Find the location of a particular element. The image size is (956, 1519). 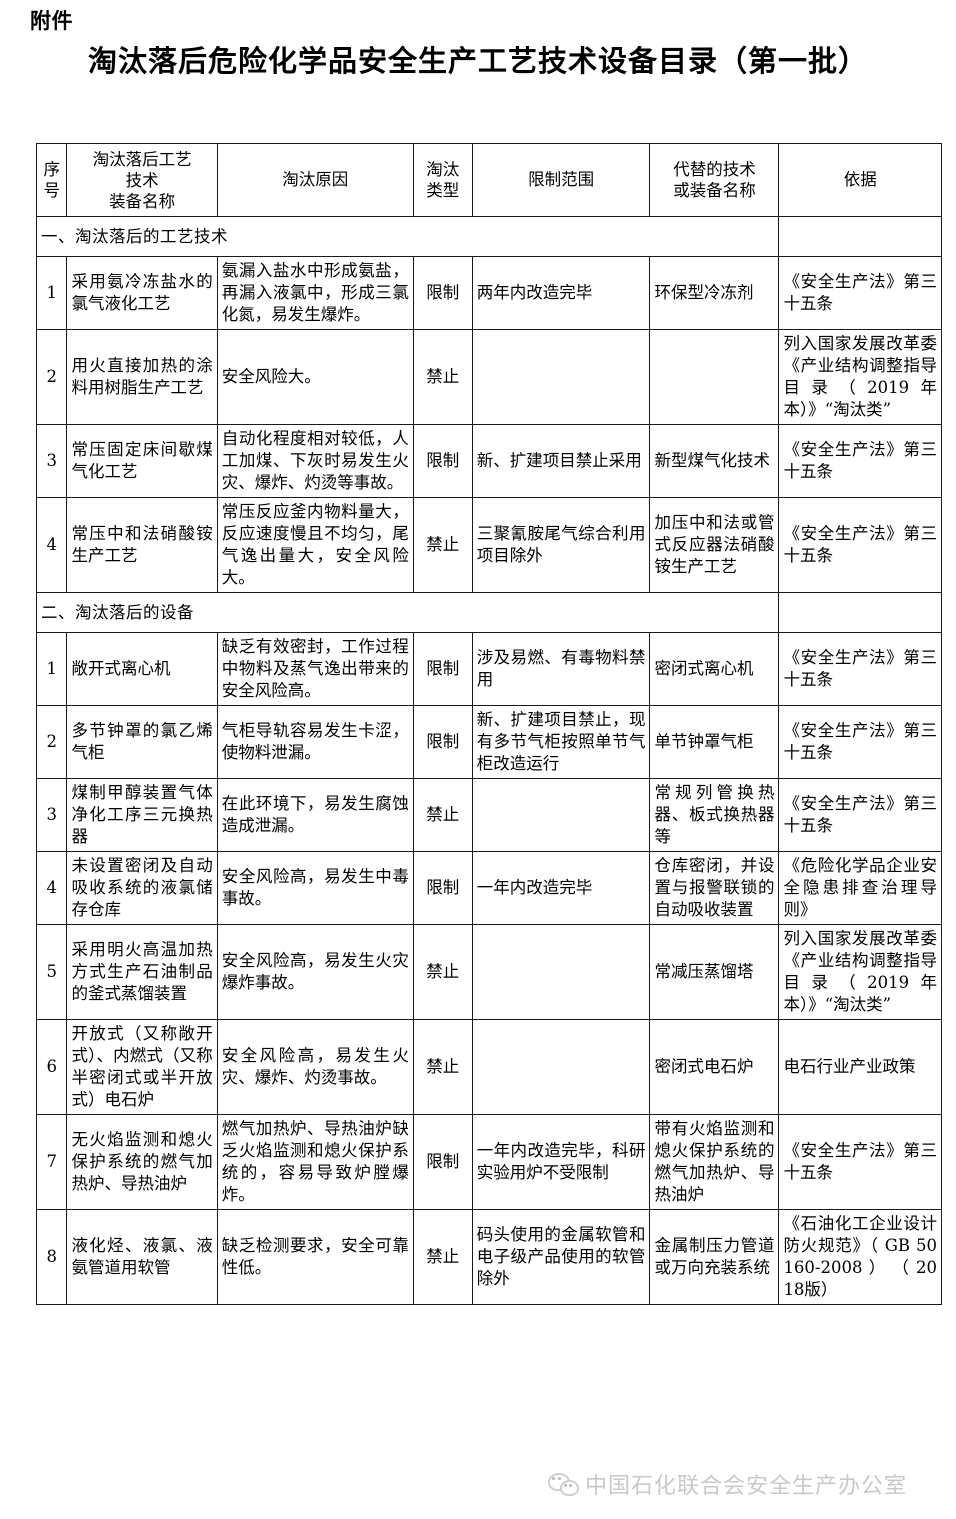

column-header-name: 淘汰落后工艺 技术 装备名称 is located at coordinates (142, 180).